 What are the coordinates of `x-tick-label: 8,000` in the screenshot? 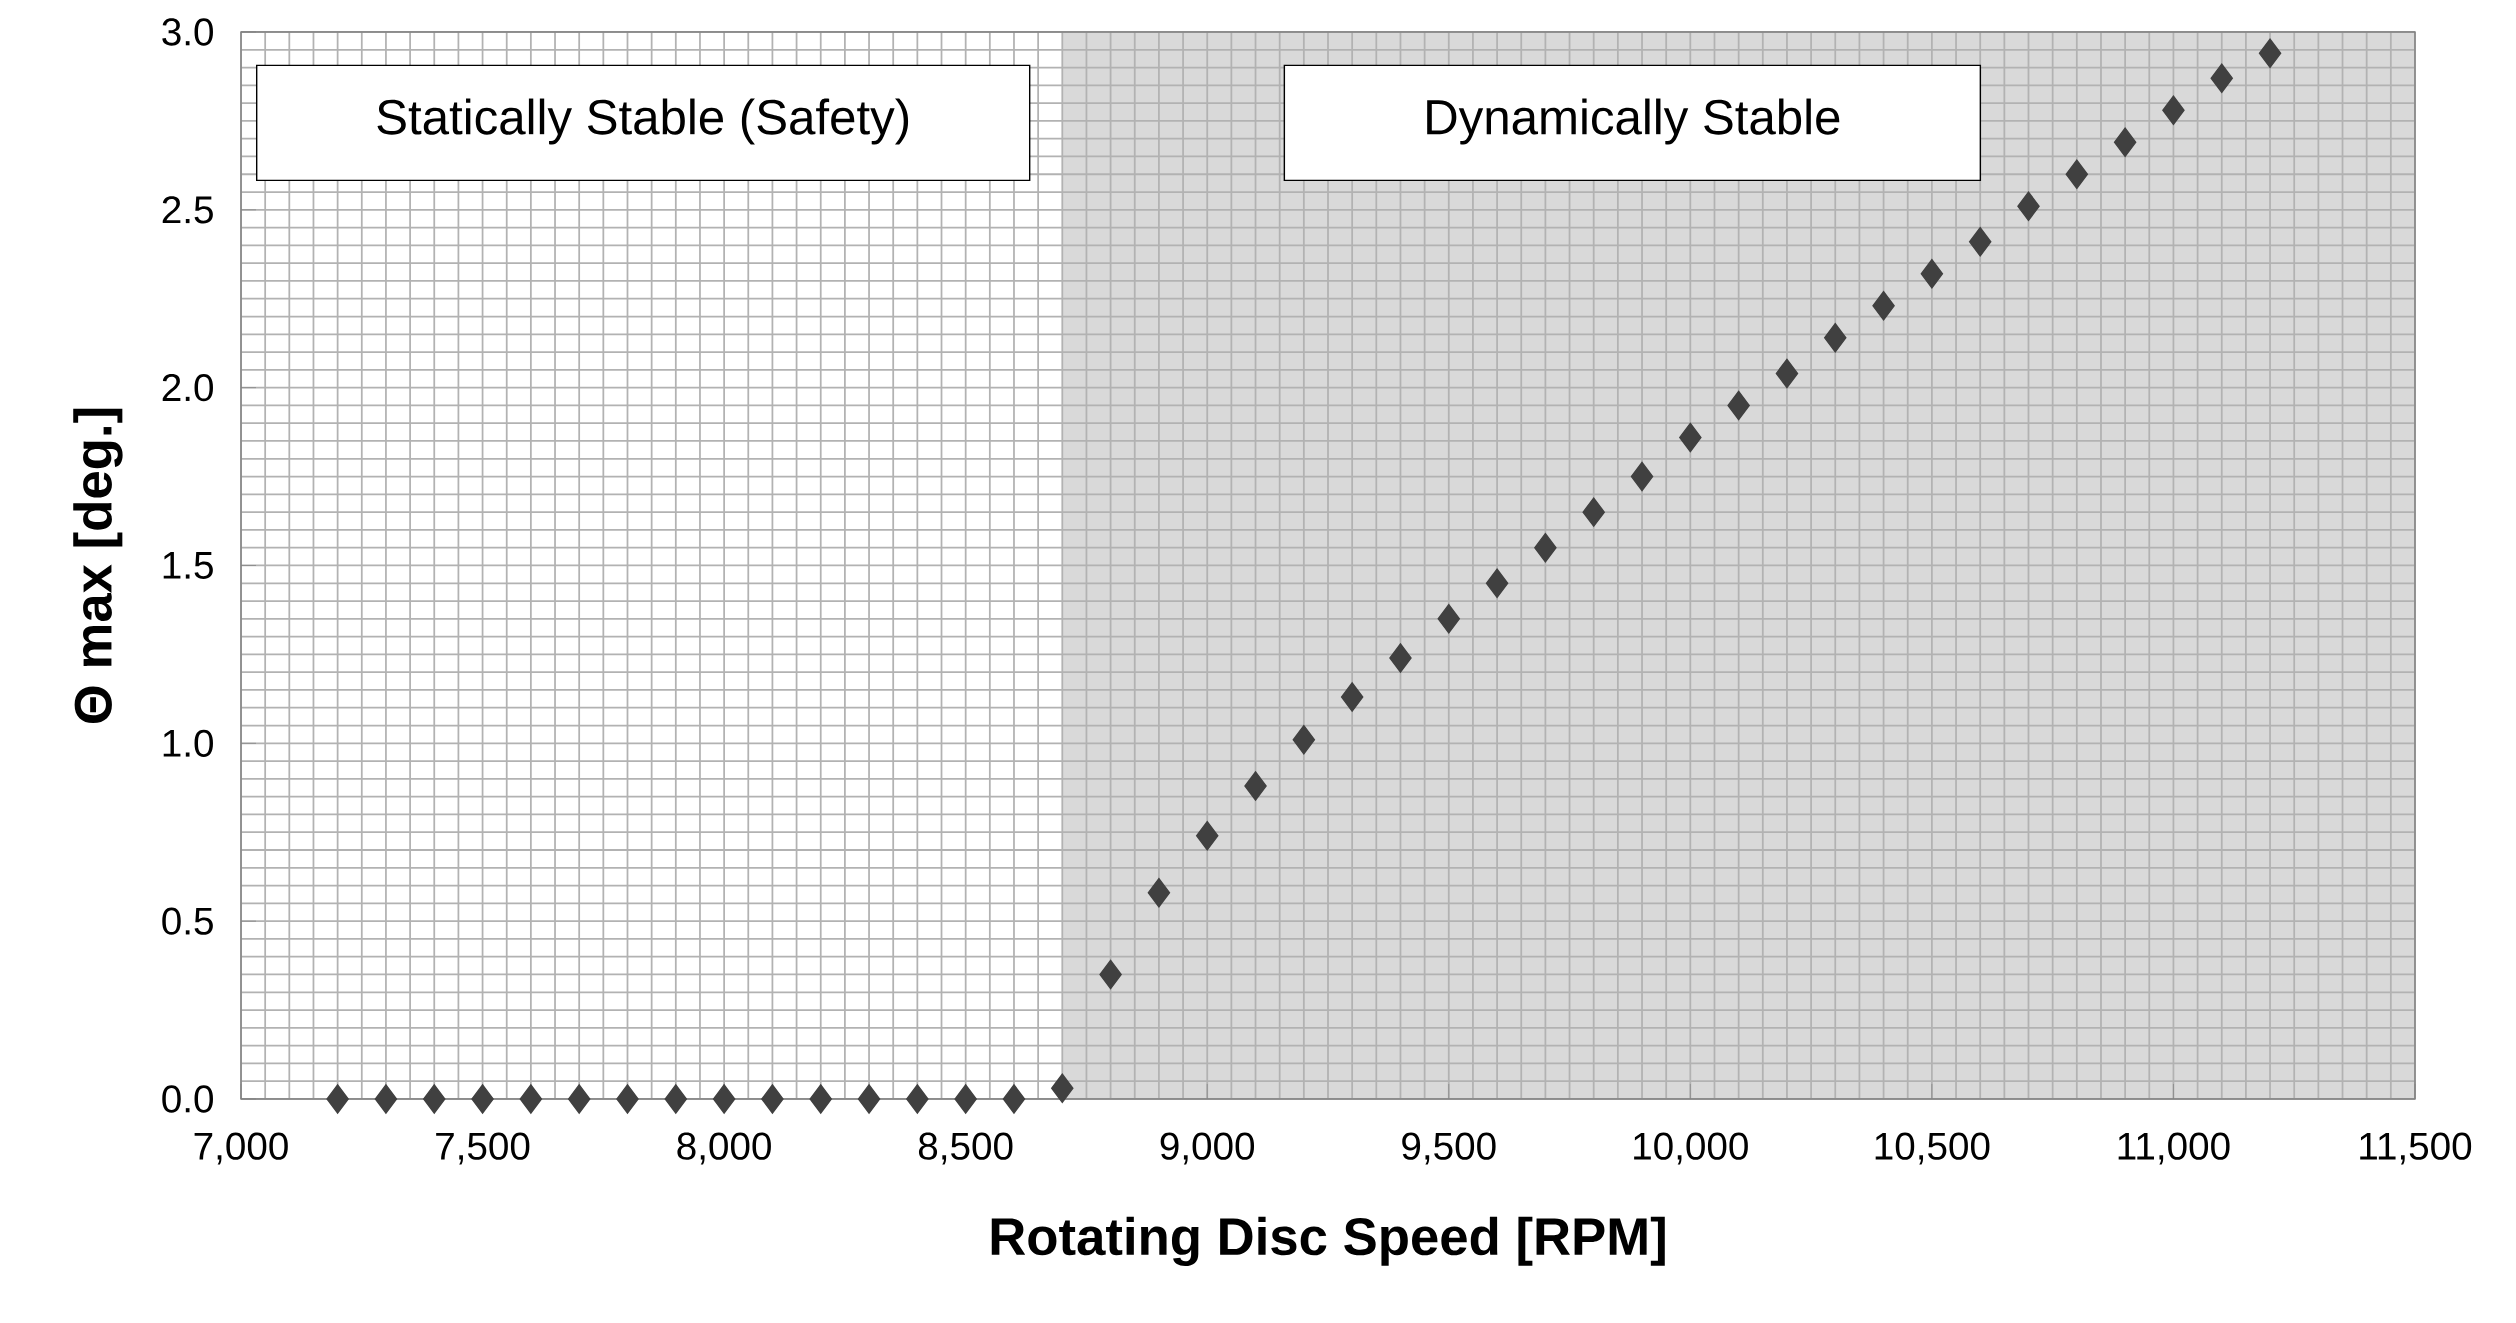 It's located at (724, 1148).